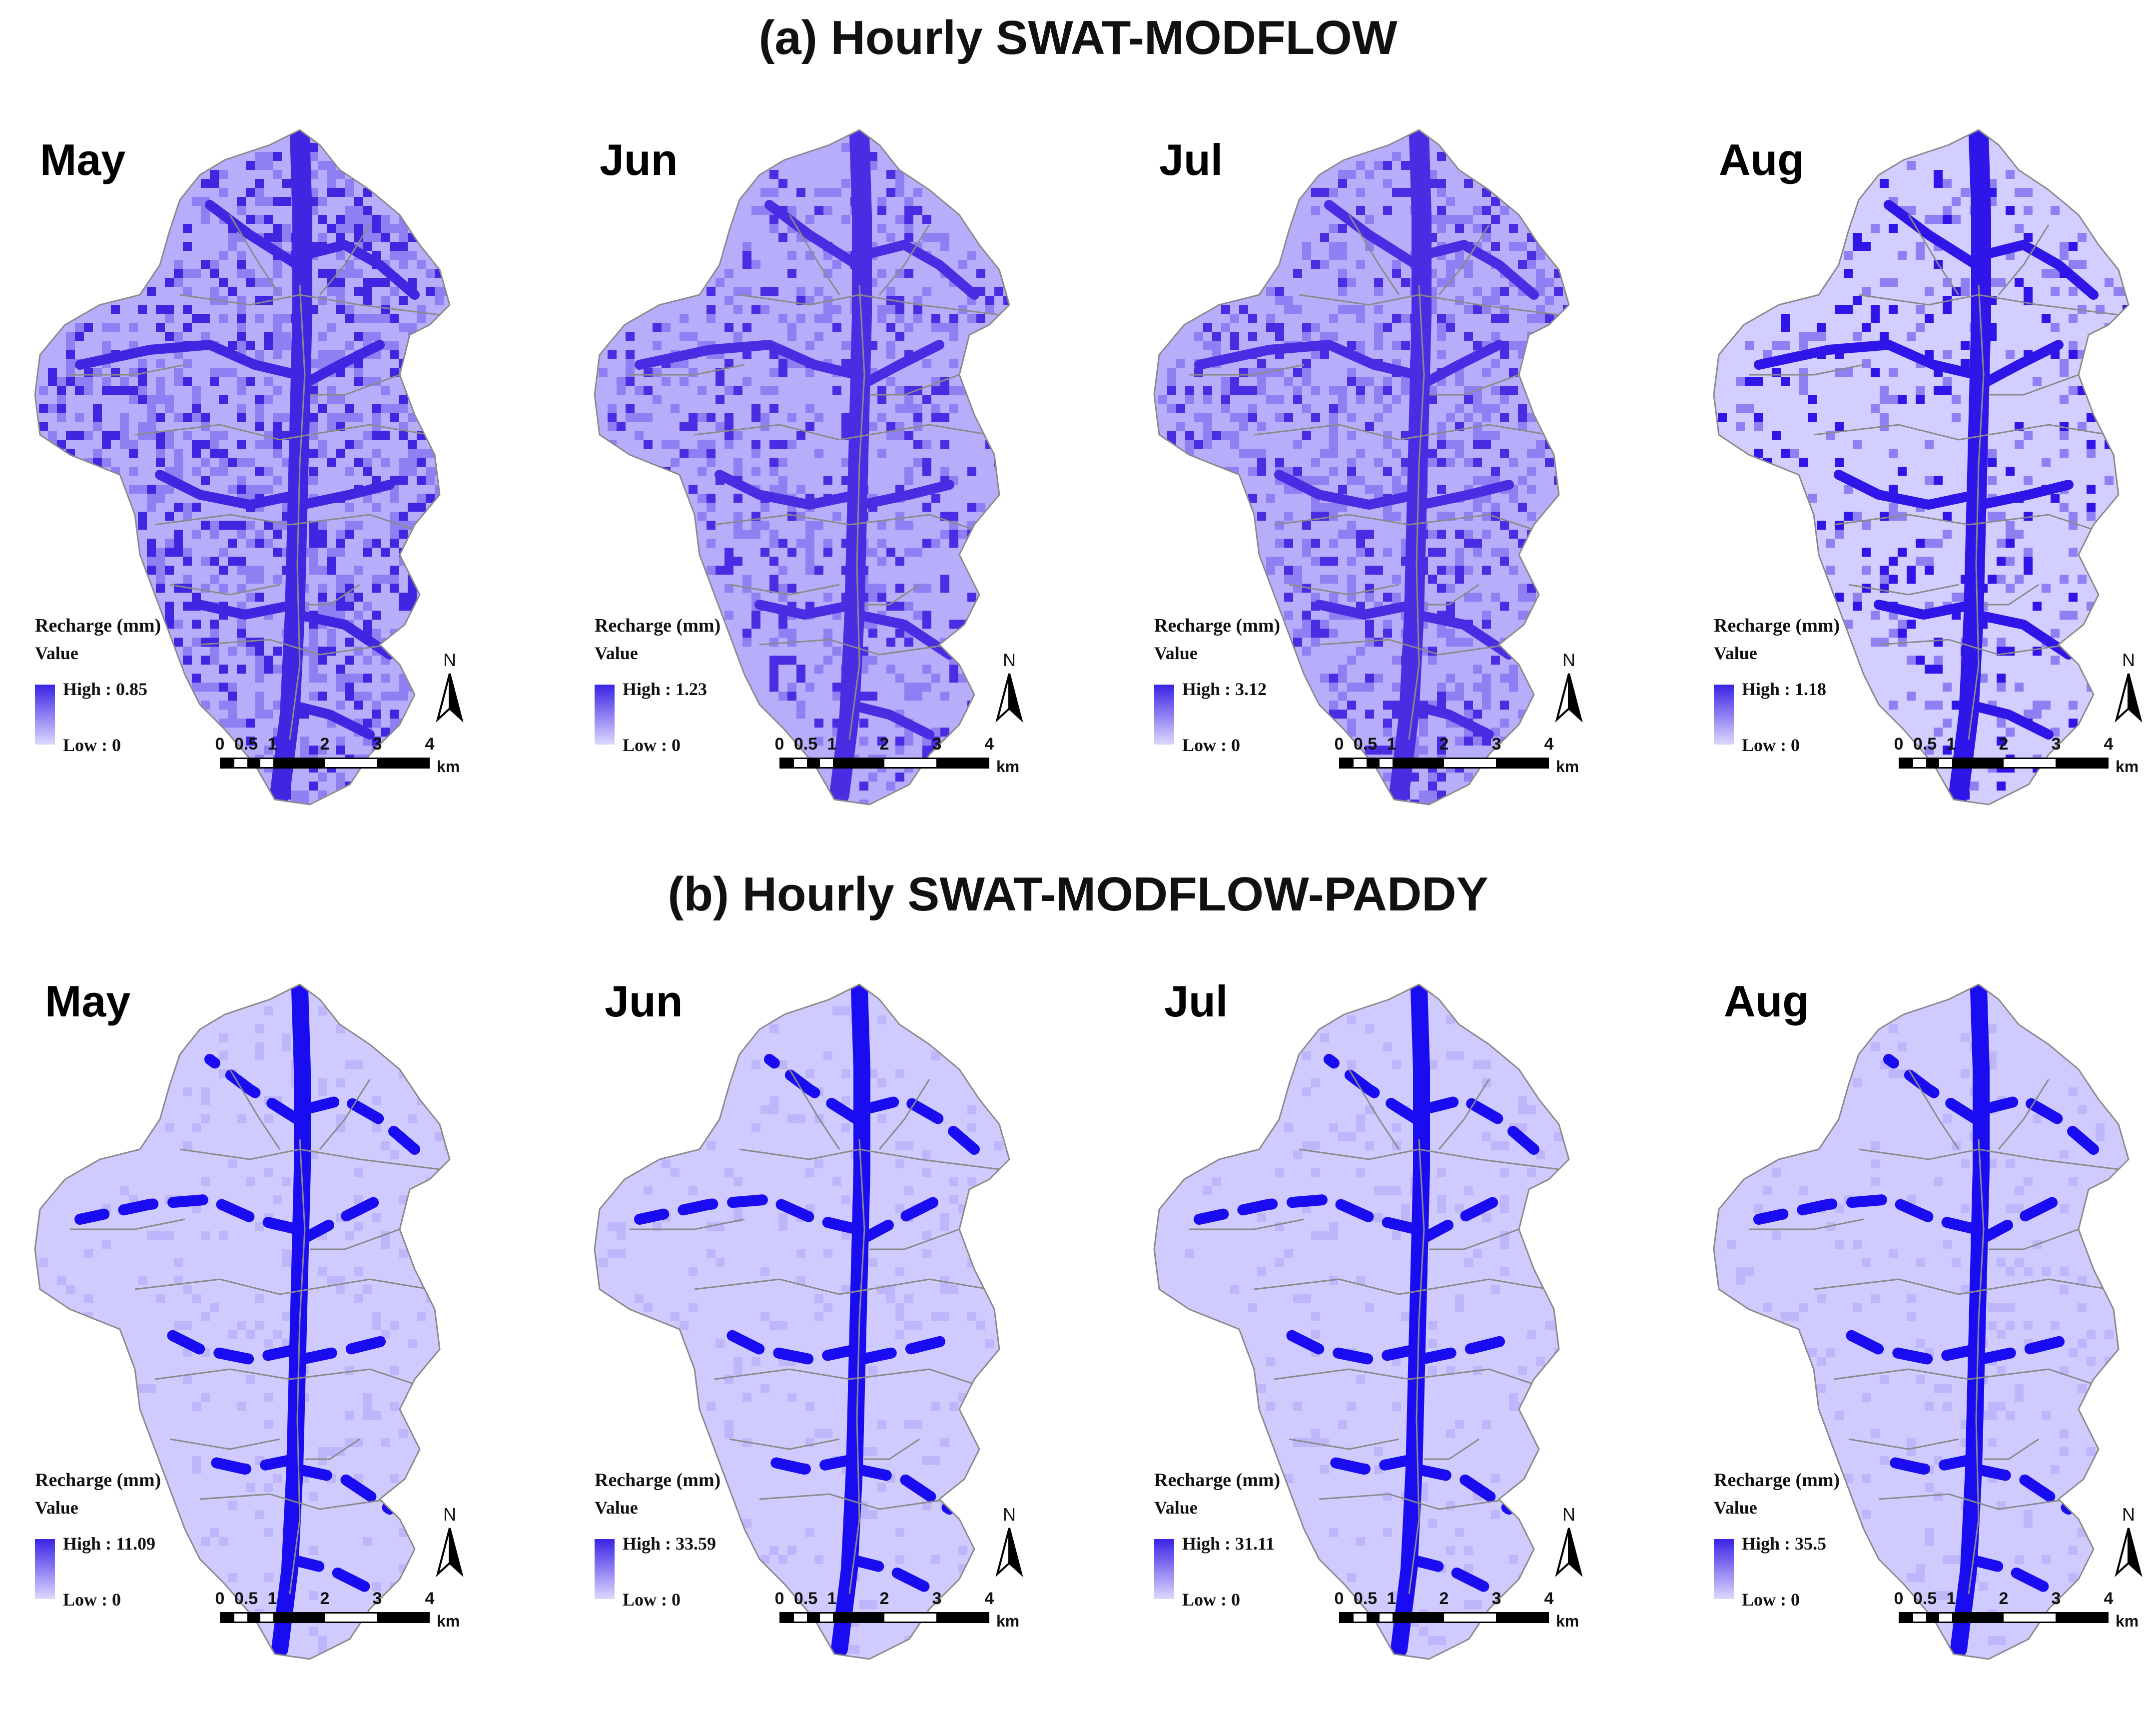 The height and width of the screenshot is (1709, 2156). Describe the element at coordinates (98, 1539) in the screenshot. I see `recharge-legend: Recharge (mm) Value High : 11.09 Low : 0` at that location.